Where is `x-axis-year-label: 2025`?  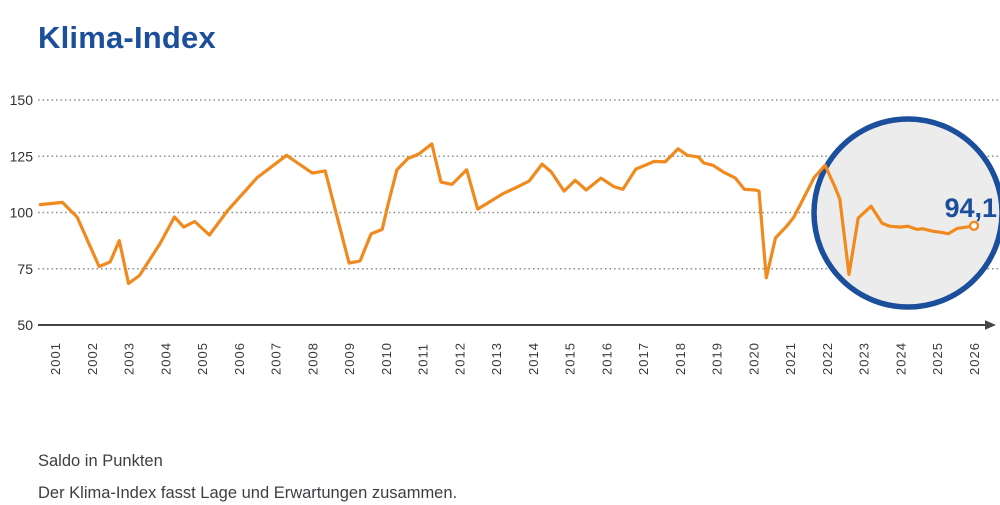 x-axis-year-label: 2025 is located at coordinates (937, 358).